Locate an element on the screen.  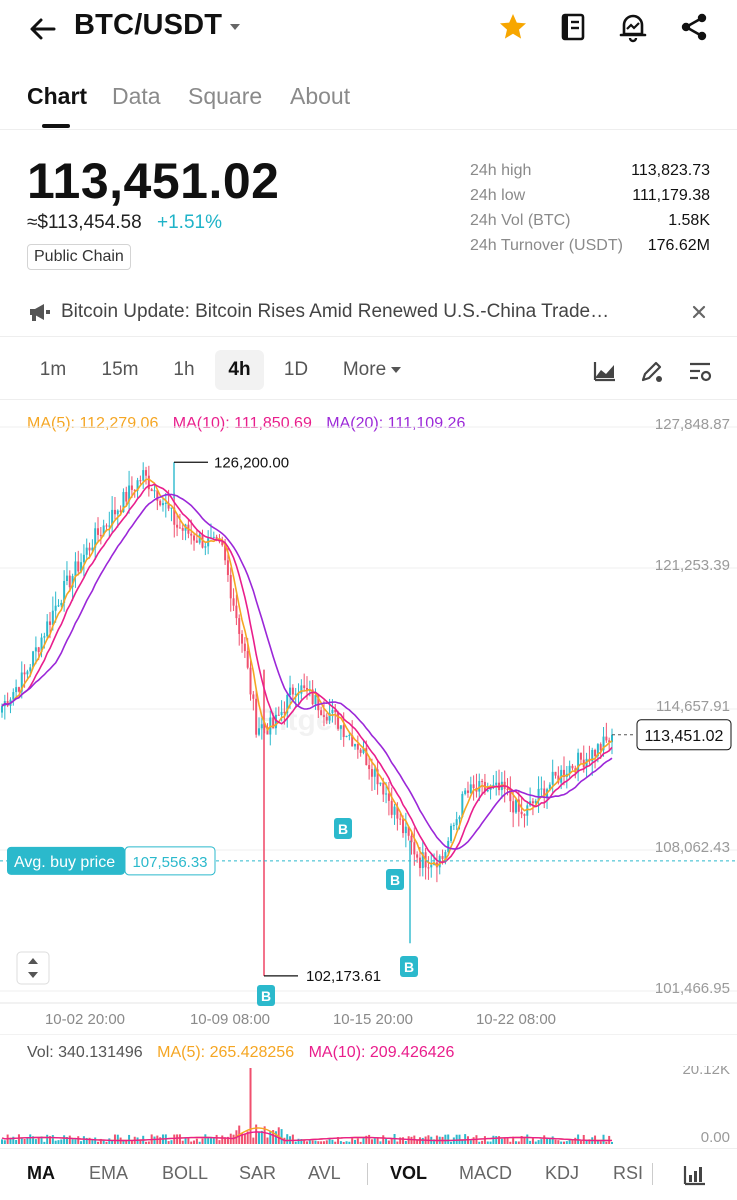
high-marker-label: 126,200.00 is located at coordinates (251, 462).